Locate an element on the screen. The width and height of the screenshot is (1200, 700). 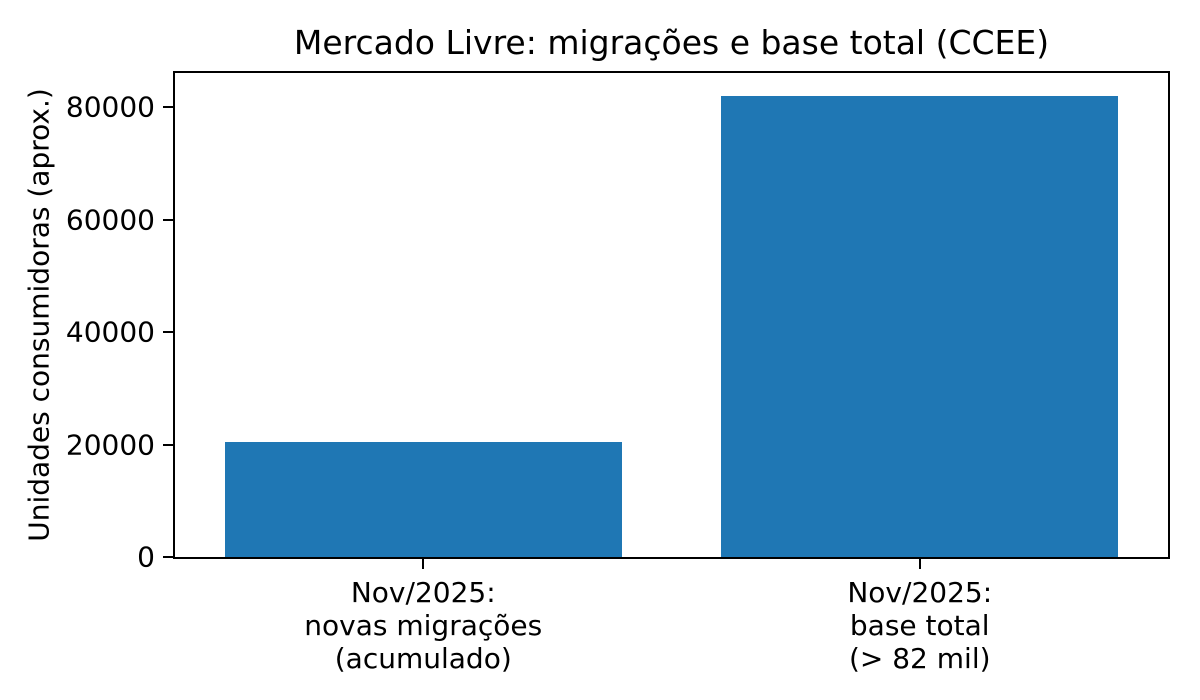
y-tick-label: 40000 is located at coordinates (110, 332).